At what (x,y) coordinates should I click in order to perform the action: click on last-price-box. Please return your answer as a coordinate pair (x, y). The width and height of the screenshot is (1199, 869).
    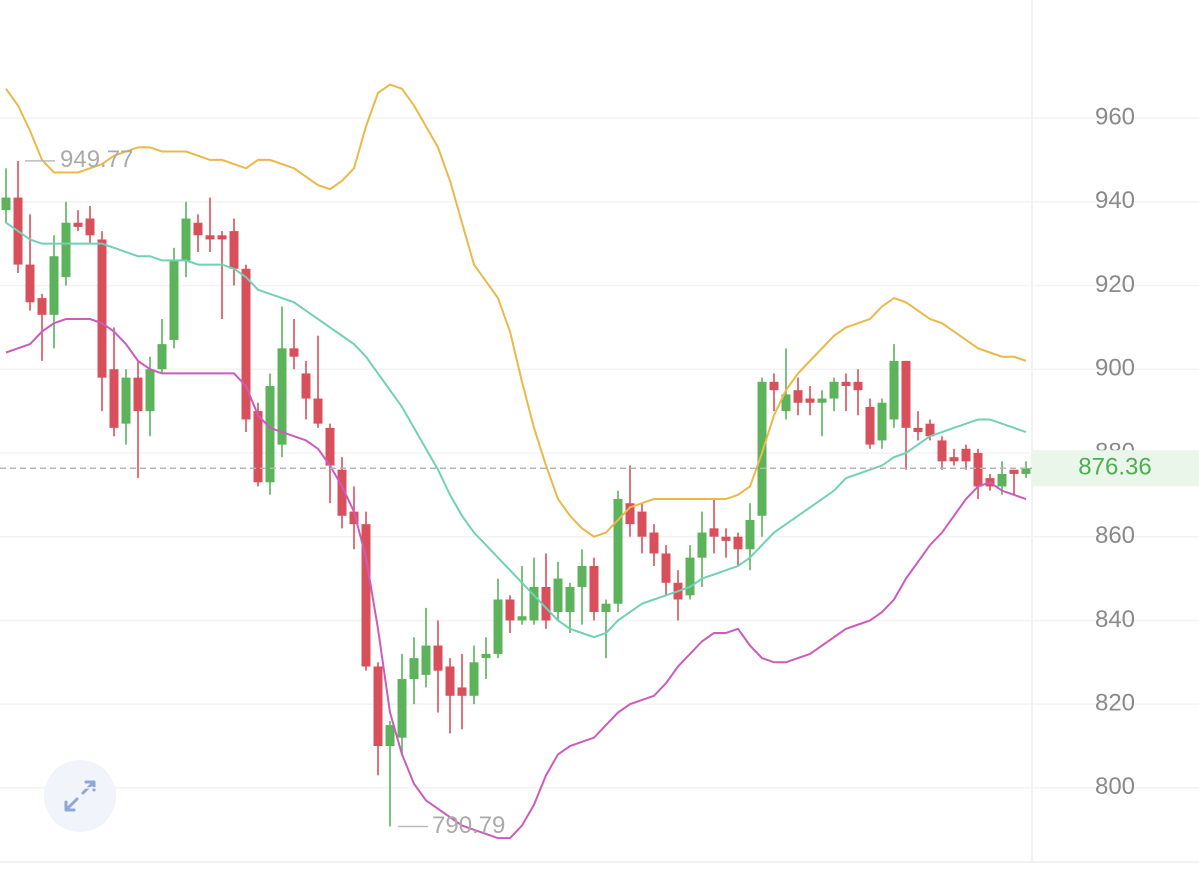
    Looking at the image, I should click on (1115, 468).